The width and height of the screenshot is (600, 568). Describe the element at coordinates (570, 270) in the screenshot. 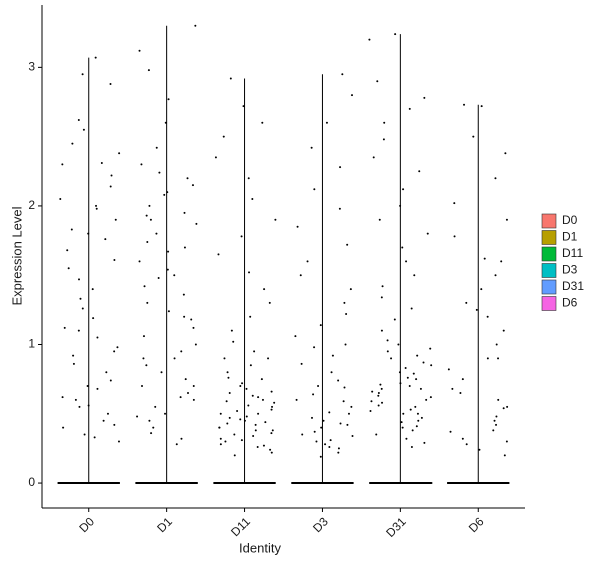

I see `legend-label: D3` at that location.